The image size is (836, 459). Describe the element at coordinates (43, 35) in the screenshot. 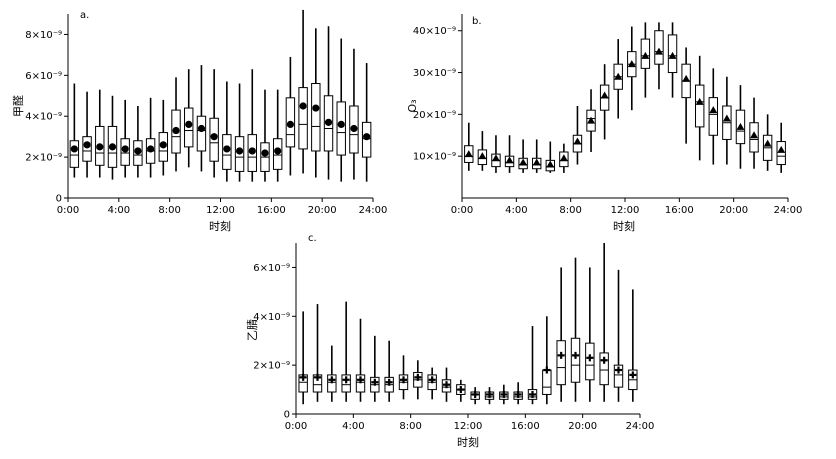

I see `y-tick-label: 8×10⁻⁹` at that location.